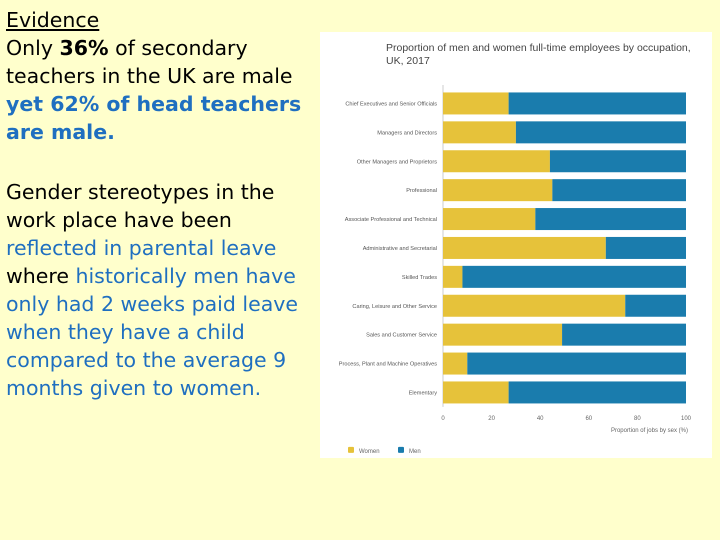 The height and width of the screenshot is (540, 720). Describe the element at coordinates (391, 220) in the screenshot. I see `category-label-4: Associate Professional and Technical` at that location.